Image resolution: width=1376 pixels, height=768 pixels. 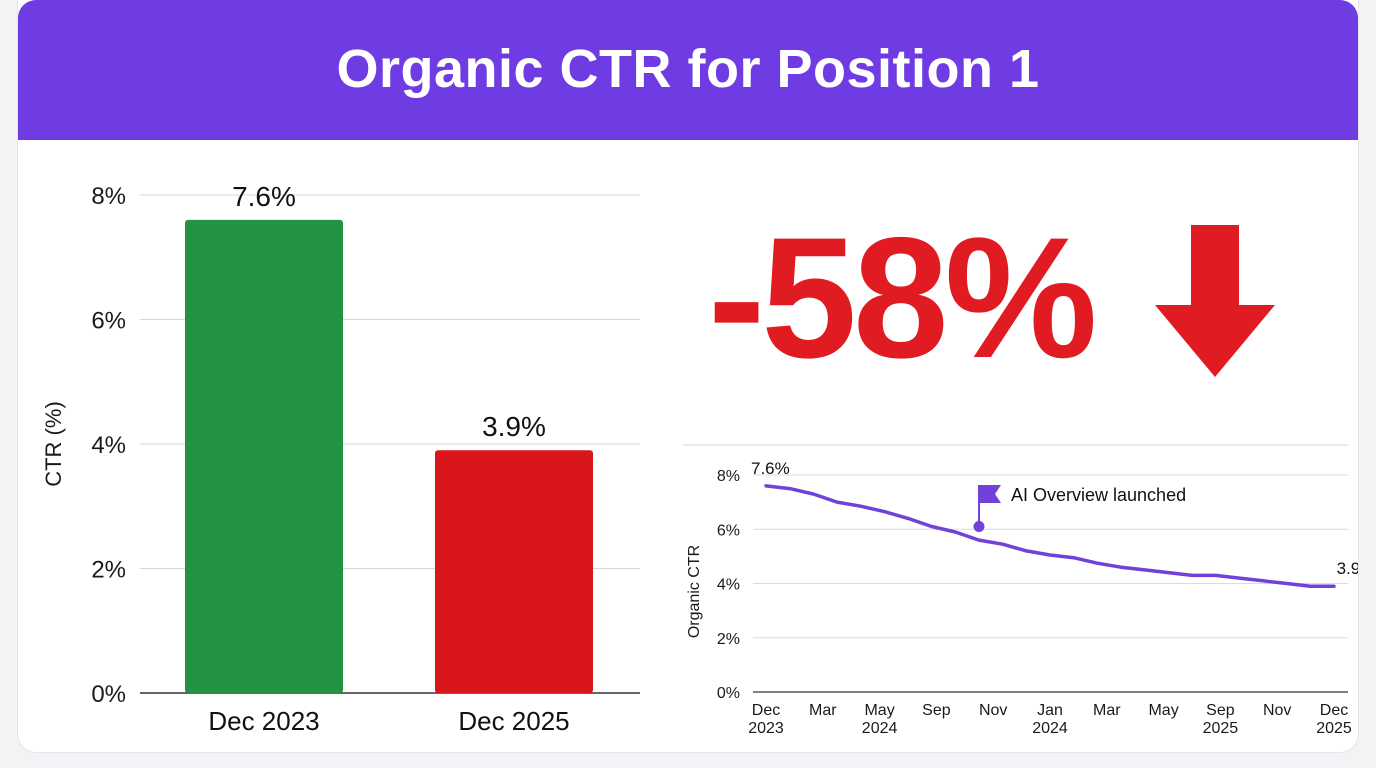 What do you see at coordinates (766, 728) in the screenshot?
I see `x-tick-year-label: 2023` at bounding box center [766, 728].